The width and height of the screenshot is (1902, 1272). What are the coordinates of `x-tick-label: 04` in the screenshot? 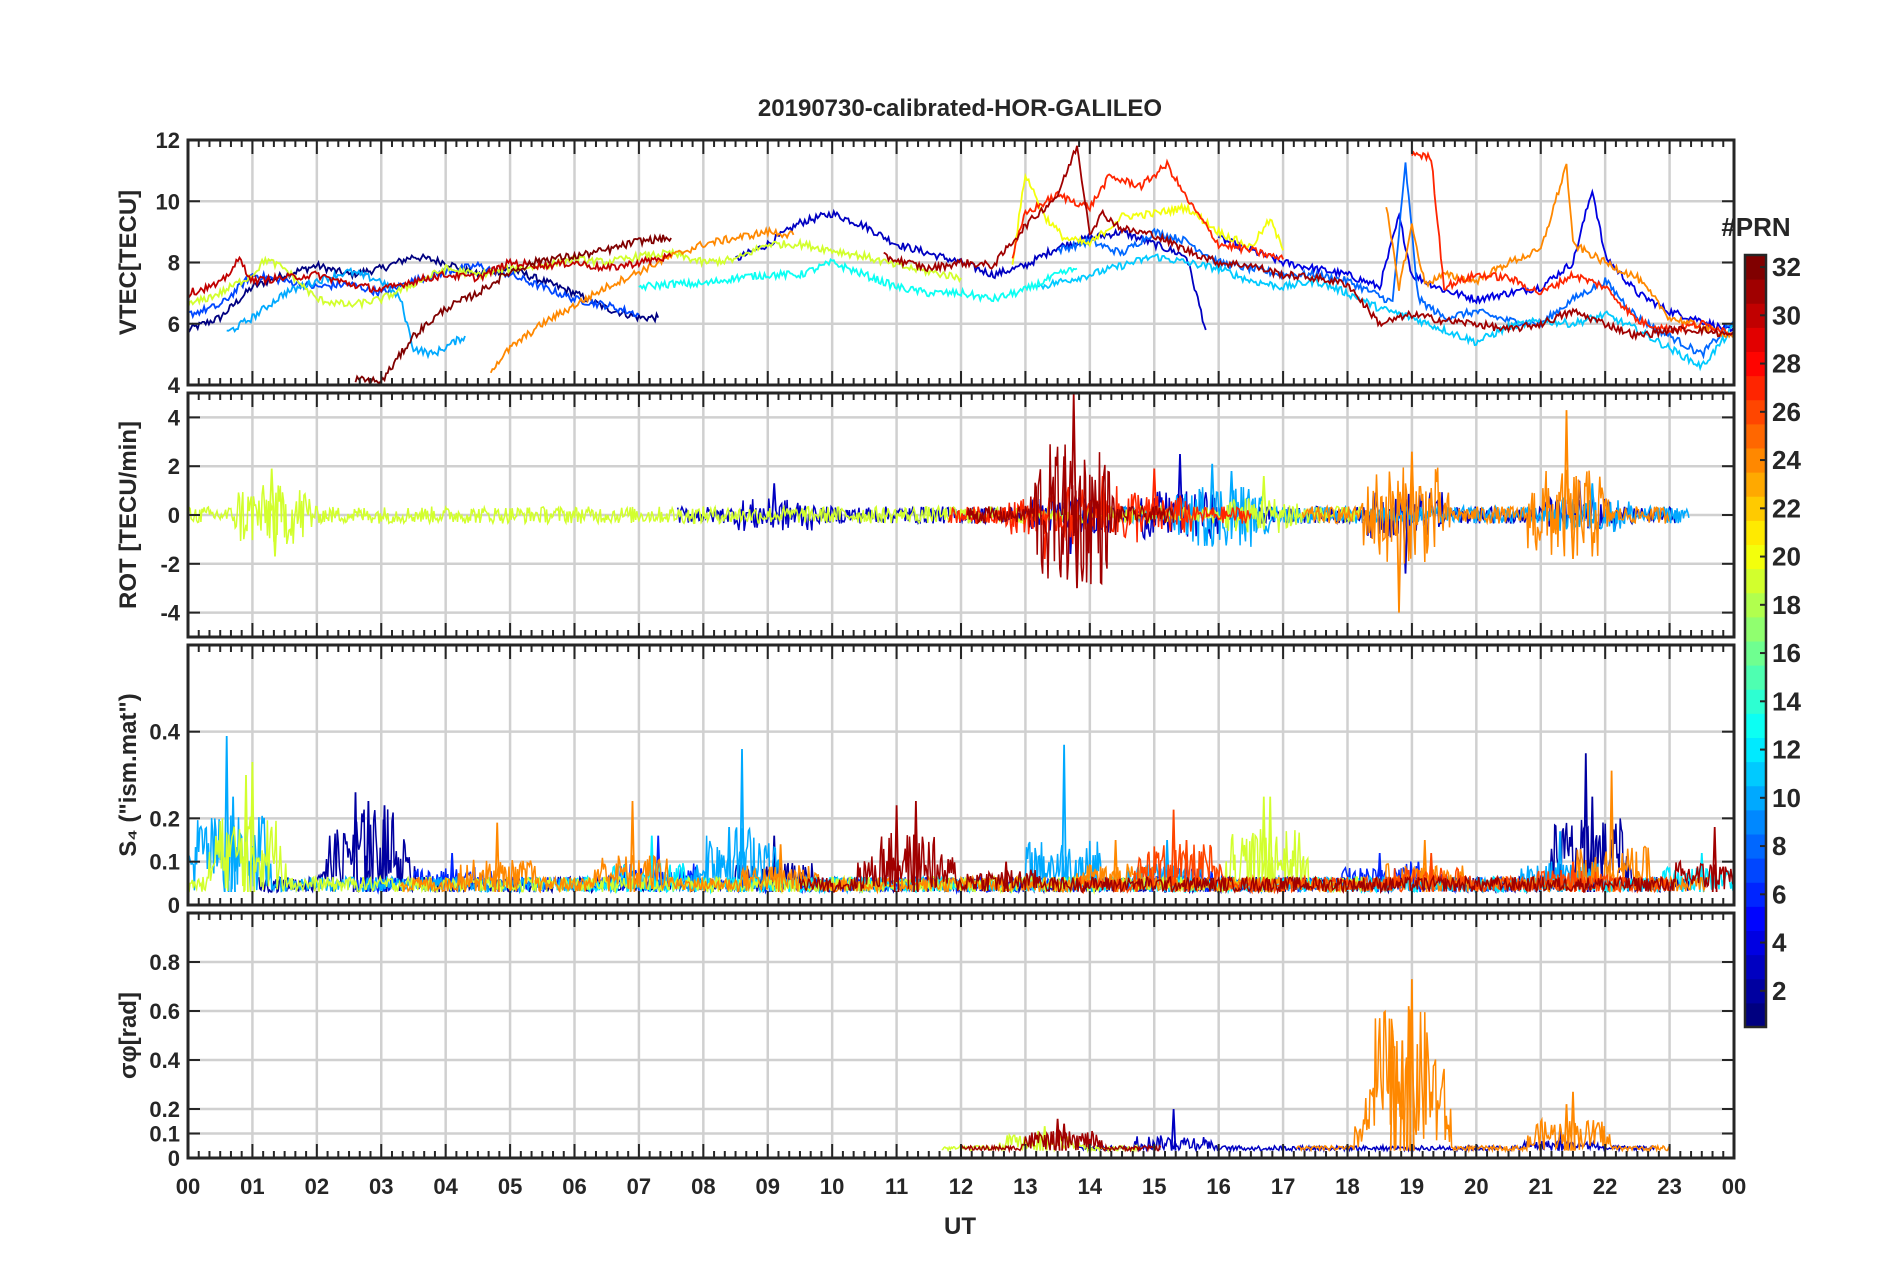 It's located at (445, 1186).